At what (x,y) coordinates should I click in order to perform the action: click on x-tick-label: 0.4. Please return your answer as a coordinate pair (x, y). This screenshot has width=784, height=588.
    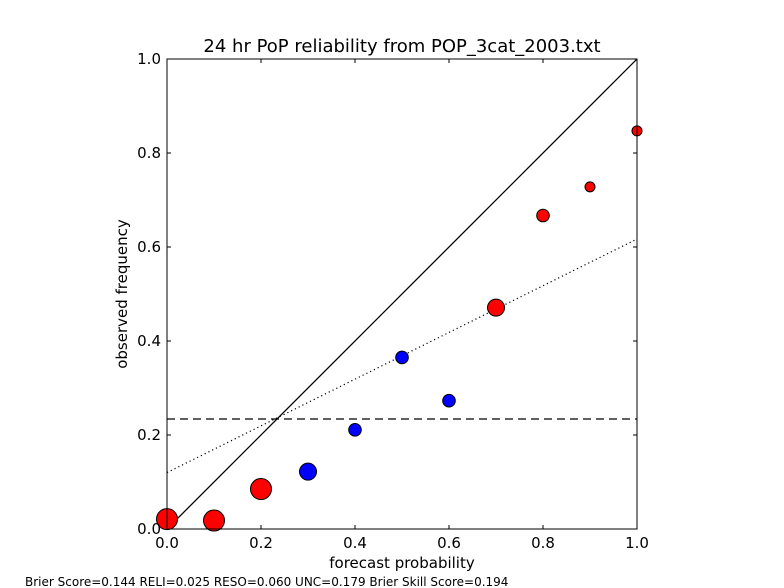
    Looking at the image, I should click on (355, 543).